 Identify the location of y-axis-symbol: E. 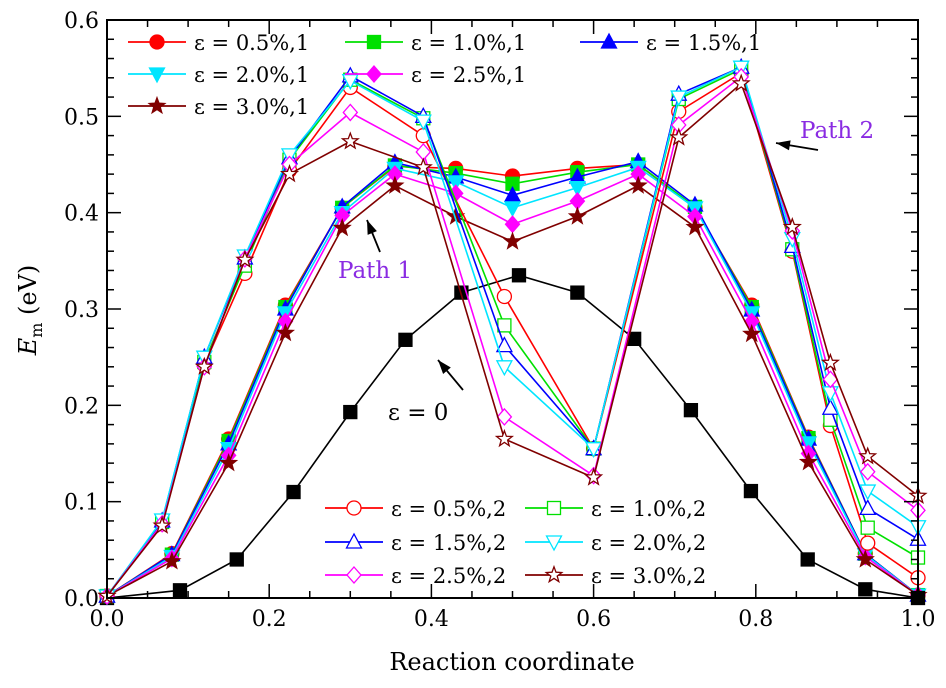
(28, 346).